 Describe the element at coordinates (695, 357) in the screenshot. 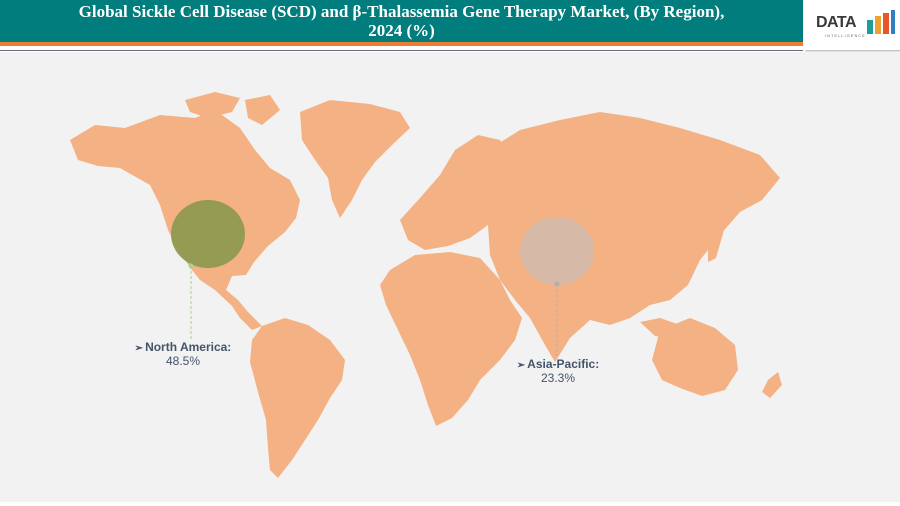

I see `australia-shape` at that location.